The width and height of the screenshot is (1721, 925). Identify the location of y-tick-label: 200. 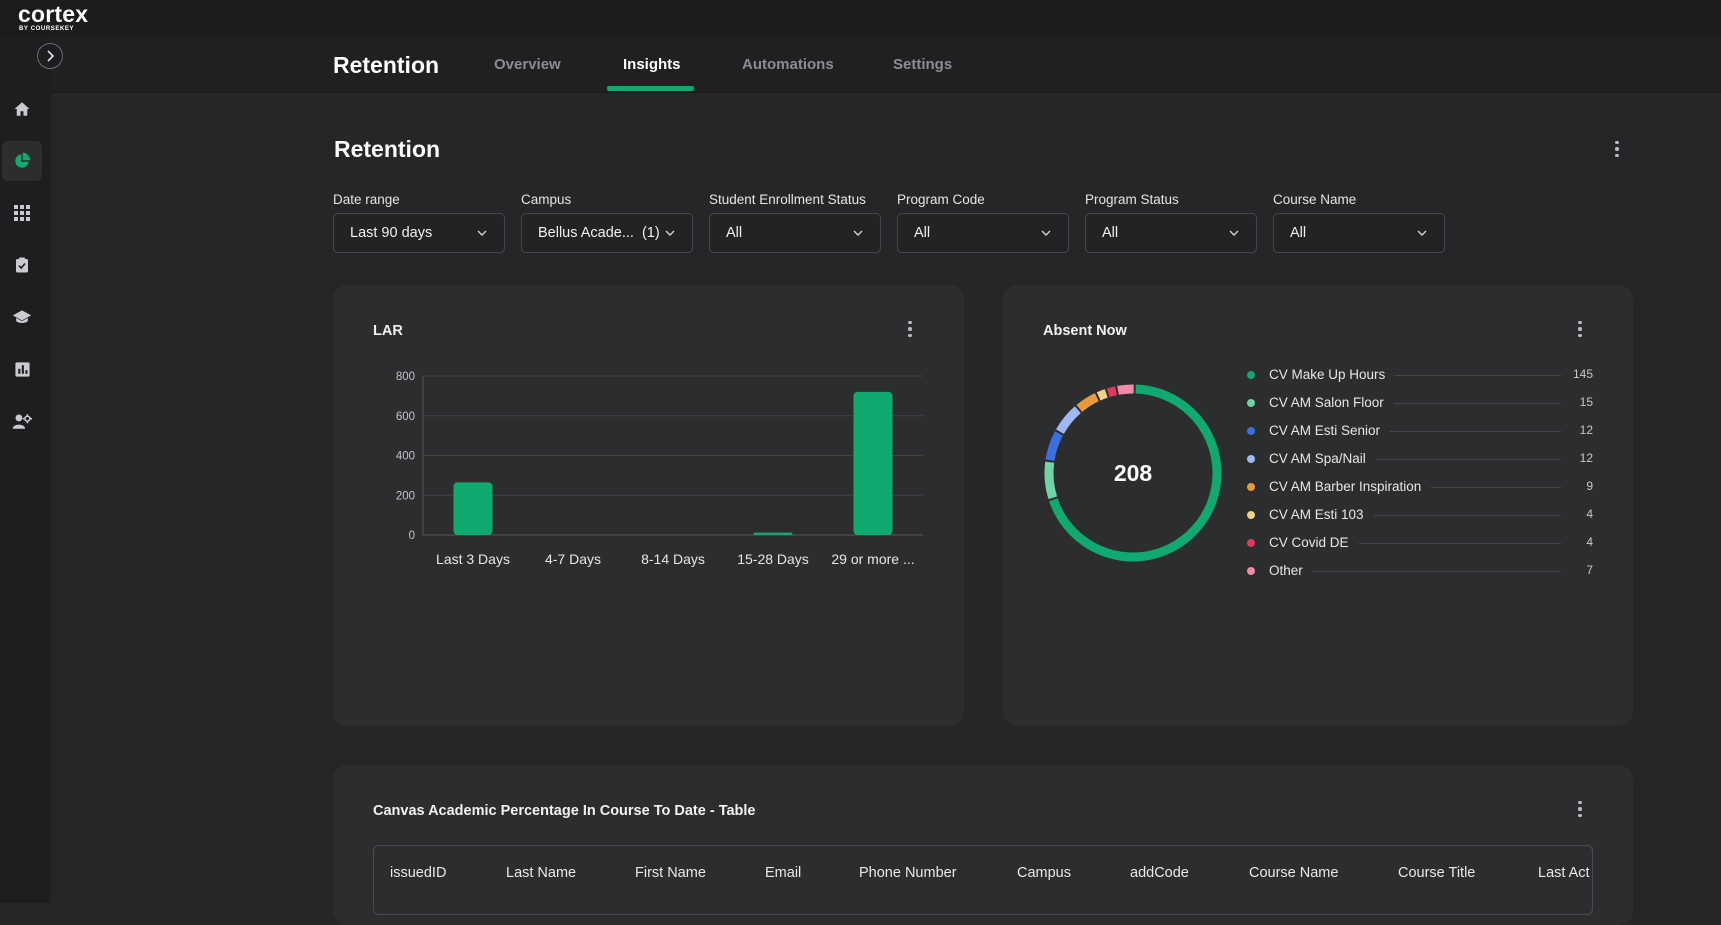
(405, 496).